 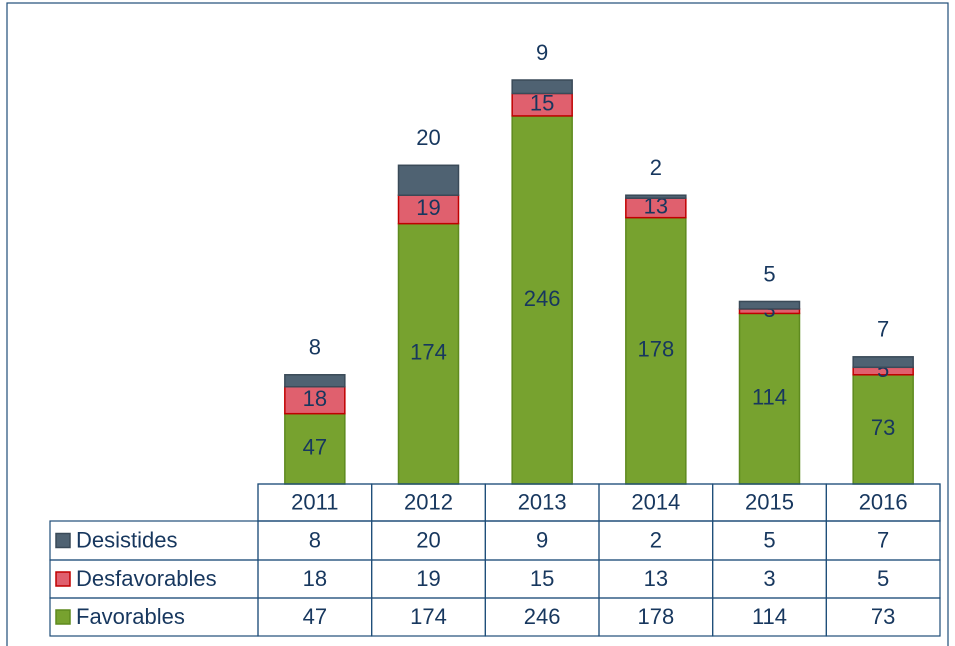 I want to click on table-value: 114, so click(x=769, y=616).